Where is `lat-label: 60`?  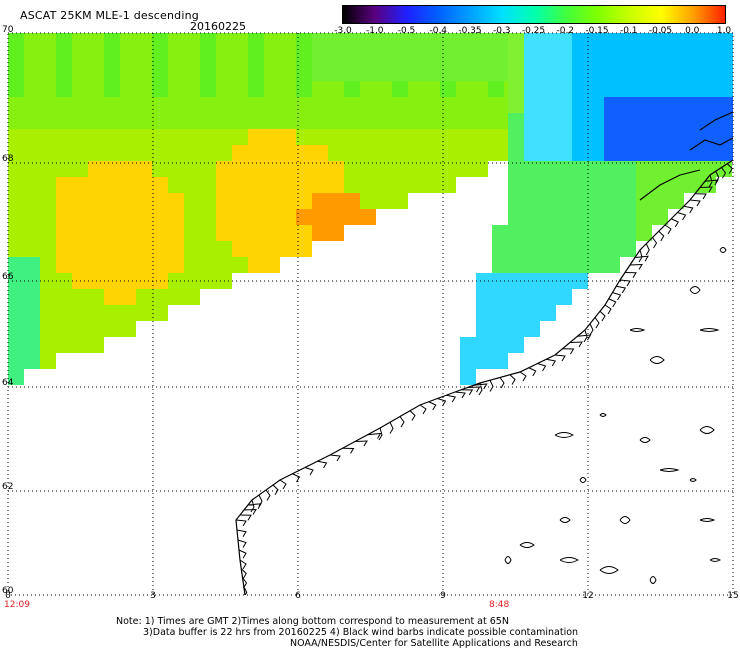
lat-label: 60 is located at coordinates (8, 591).